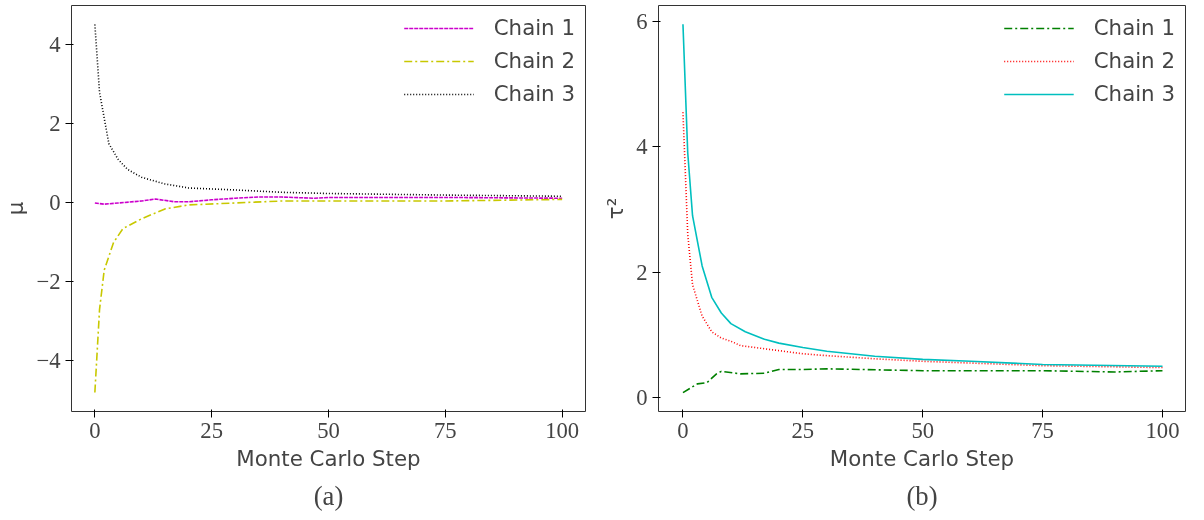 The height and width of the screenshot is (520, 1204). Describe the element at coordinates (616, 208) in the screenshot. I see `y-axis-title: τ²` at that location.